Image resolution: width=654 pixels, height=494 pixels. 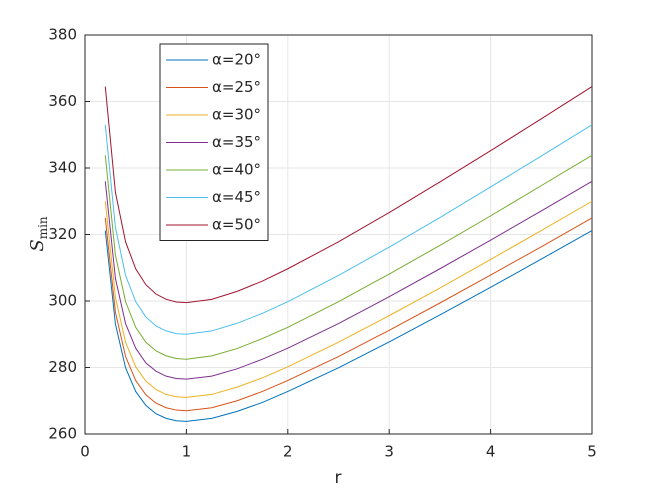 I want to click on y-tick-label: 360, so click(x=62, y=101).